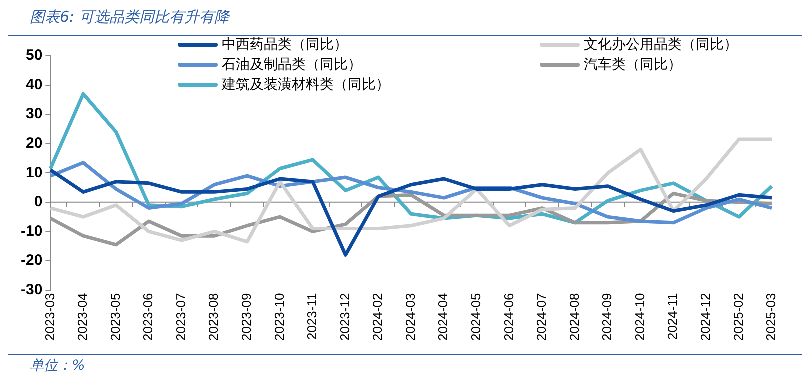 The width and height of the screenshot is (810, 388). What do you see at coordinates (771, 317) in the screenshot?
I see `x-tick-label: 2025-03` at bounding box center [771, 317].